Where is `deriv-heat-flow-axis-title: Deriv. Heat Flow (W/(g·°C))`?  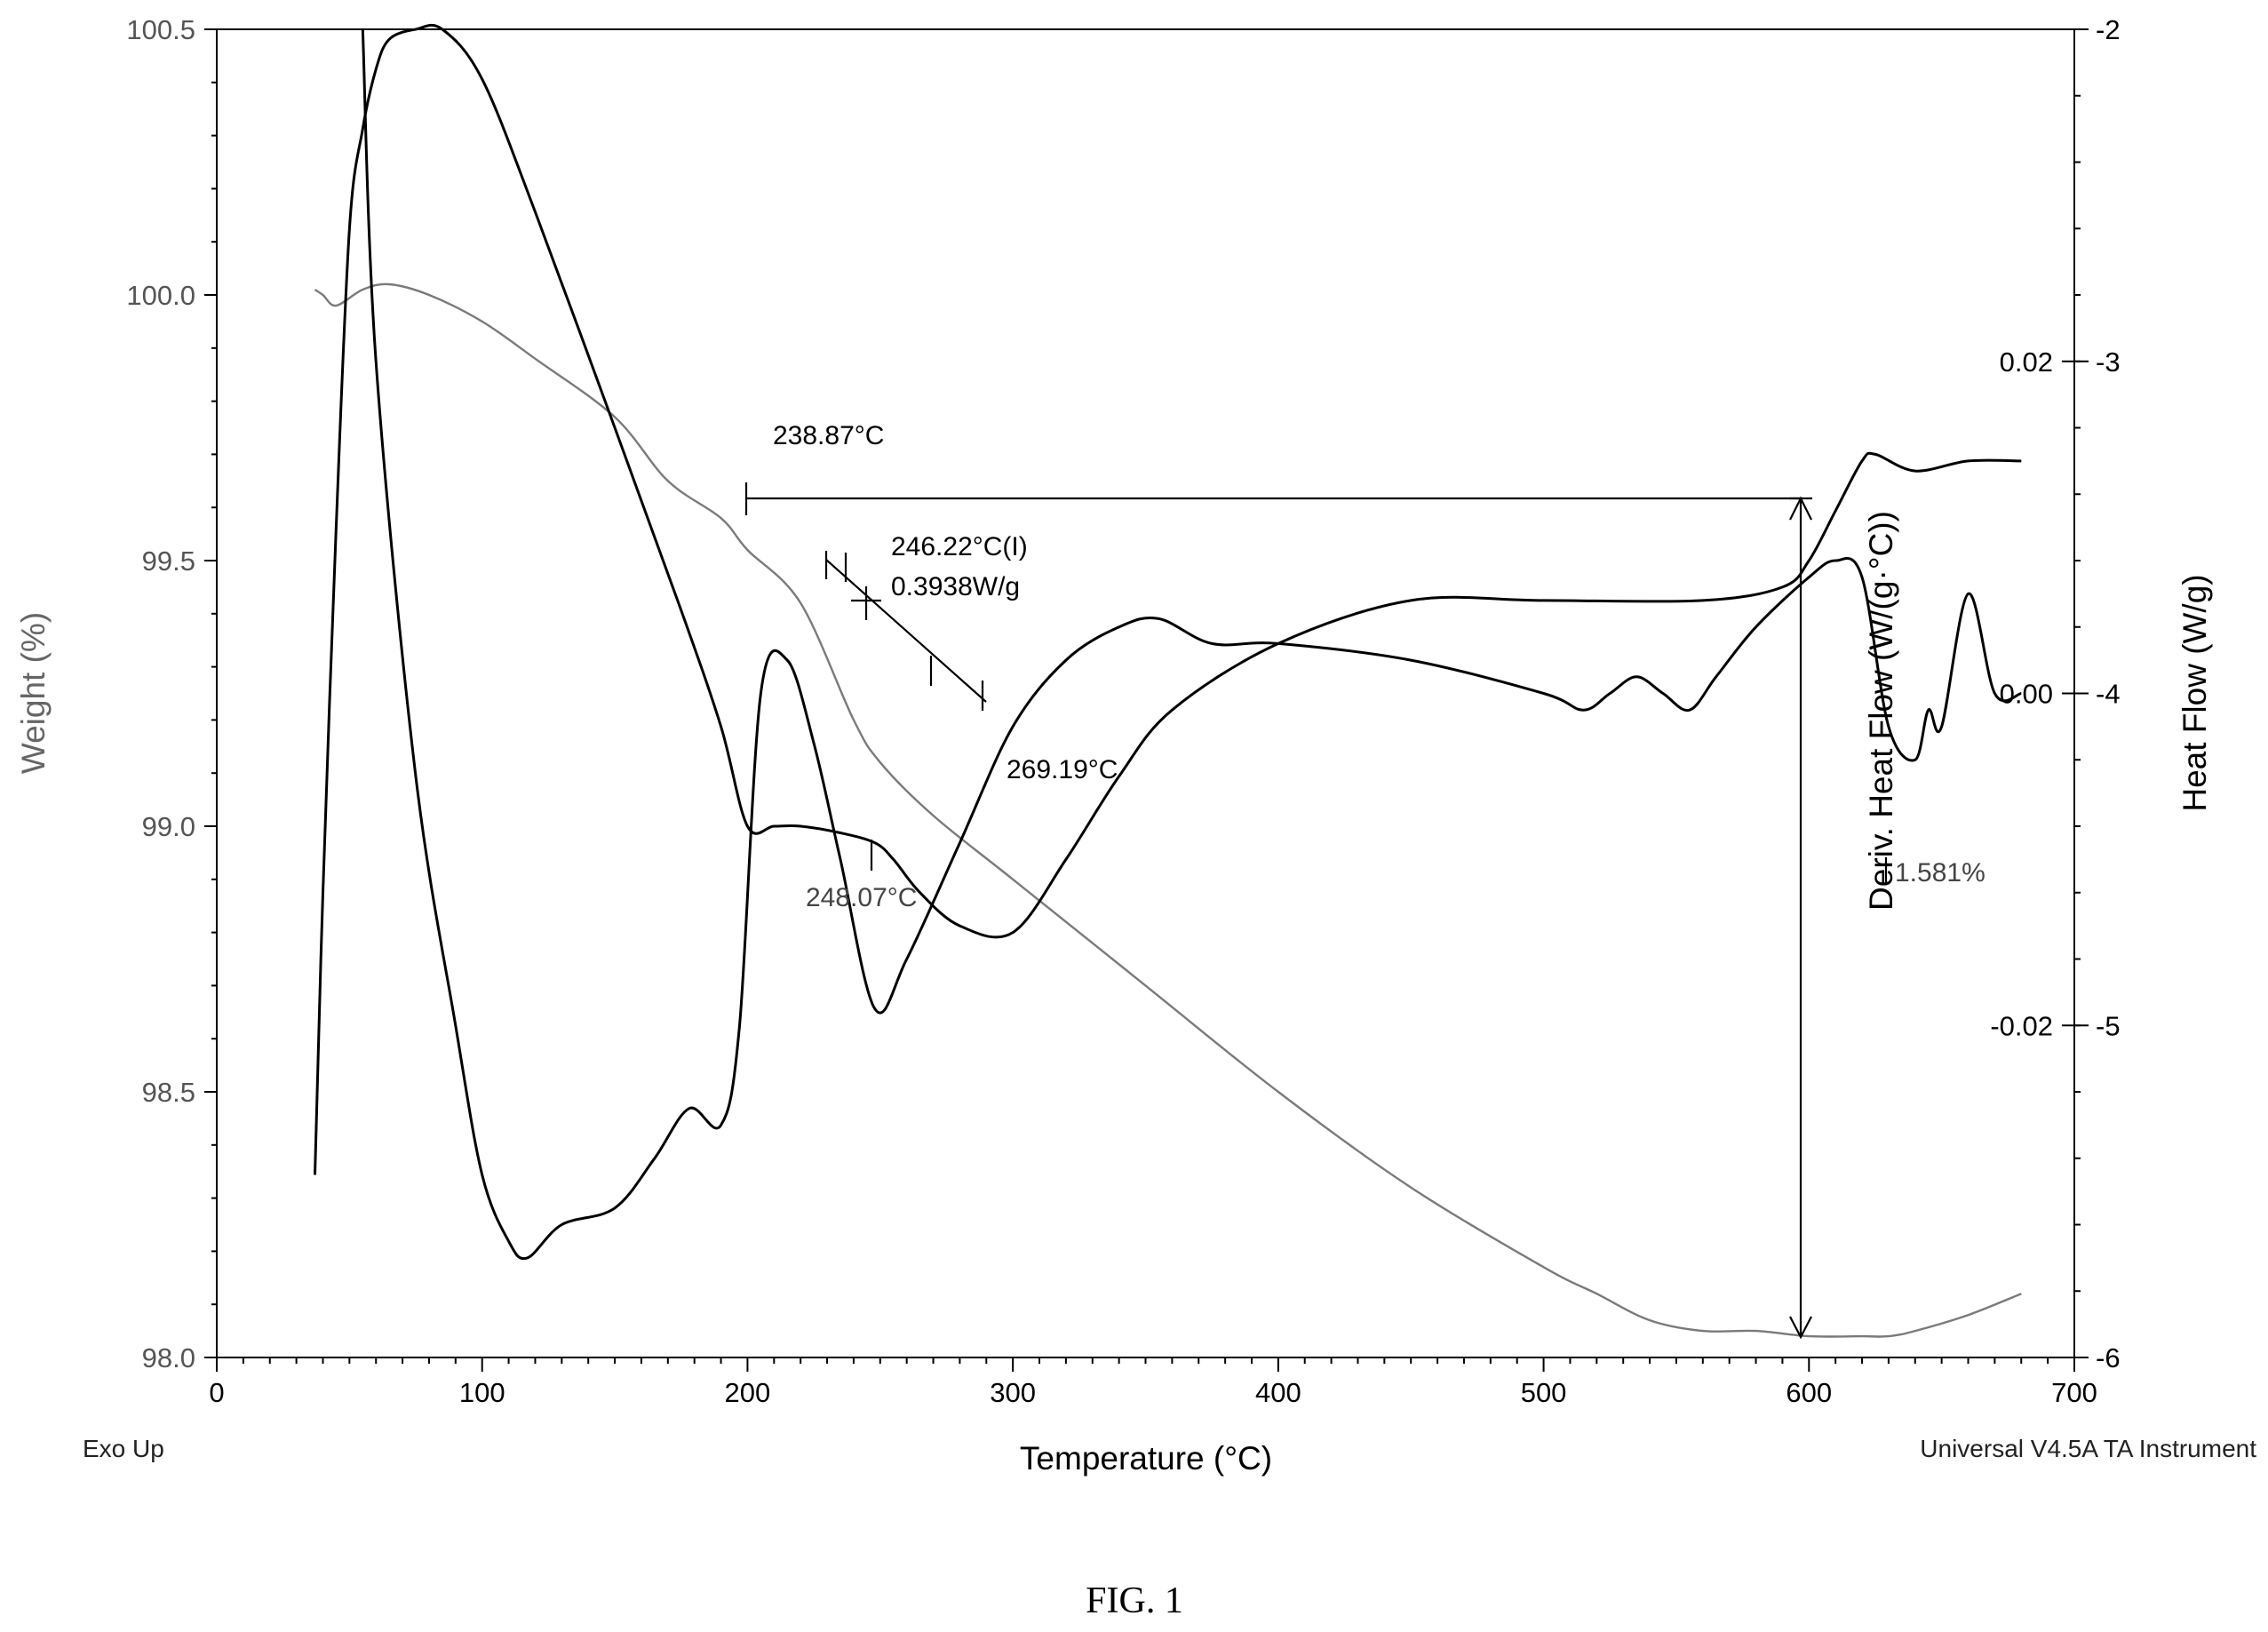
deriv-heat-flow-axis-title: Deriv. Heat Flow (W/(g·°C)) is located at coordinates (1881, 711).